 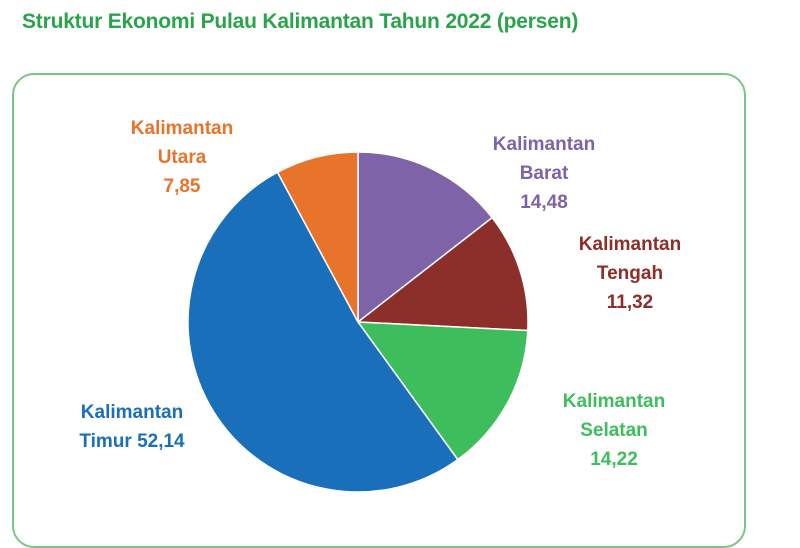 I want to click on label-kalimantan-selatan: Kalimantan Selatan 14,22, so click(x=614, y=430).